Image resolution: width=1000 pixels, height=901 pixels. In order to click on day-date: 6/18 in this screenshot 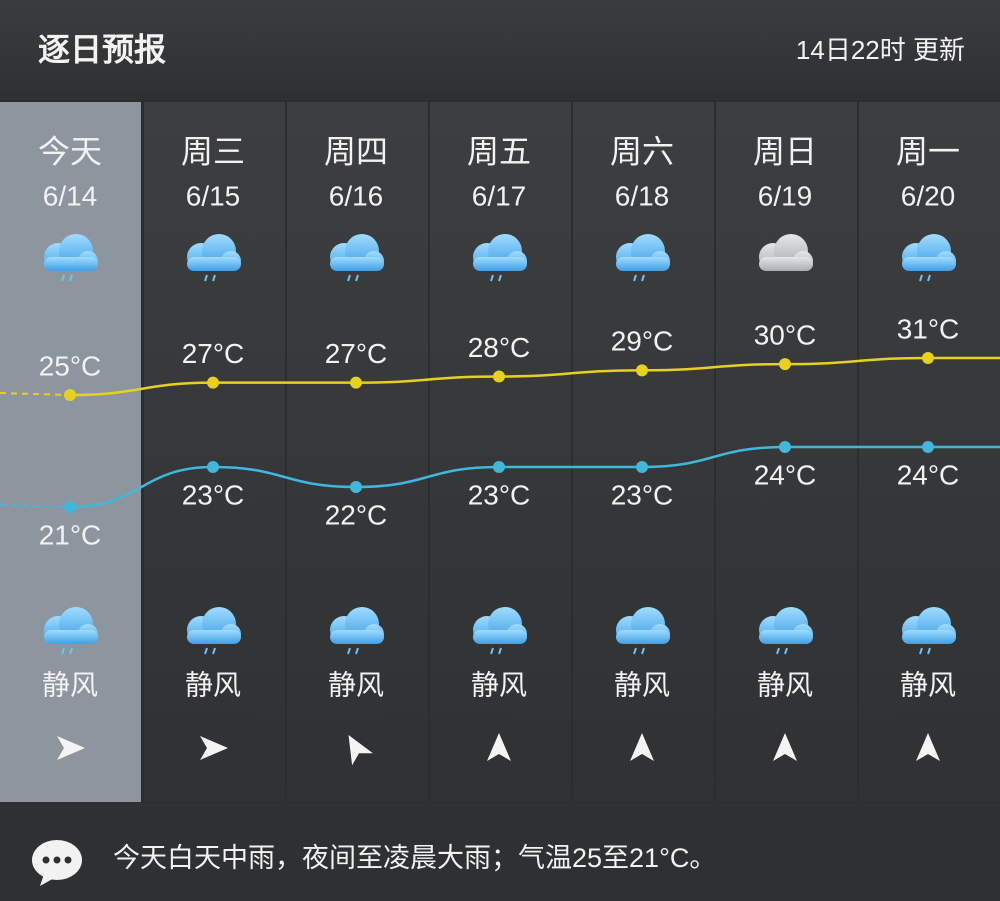, I will do `click(642, 195)`.